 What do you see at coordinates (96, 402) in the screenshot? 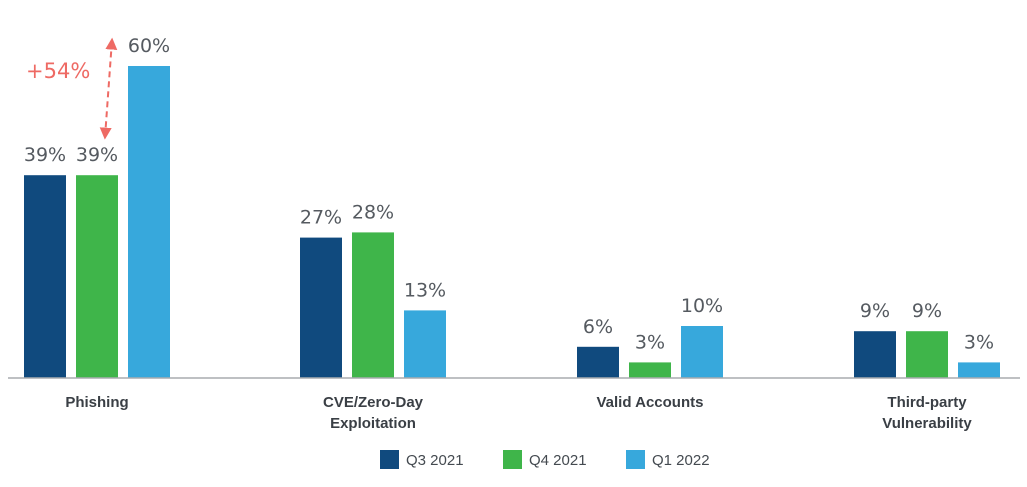
I see `category-label-phishing: Phishing` at bounding box center [96, 402].